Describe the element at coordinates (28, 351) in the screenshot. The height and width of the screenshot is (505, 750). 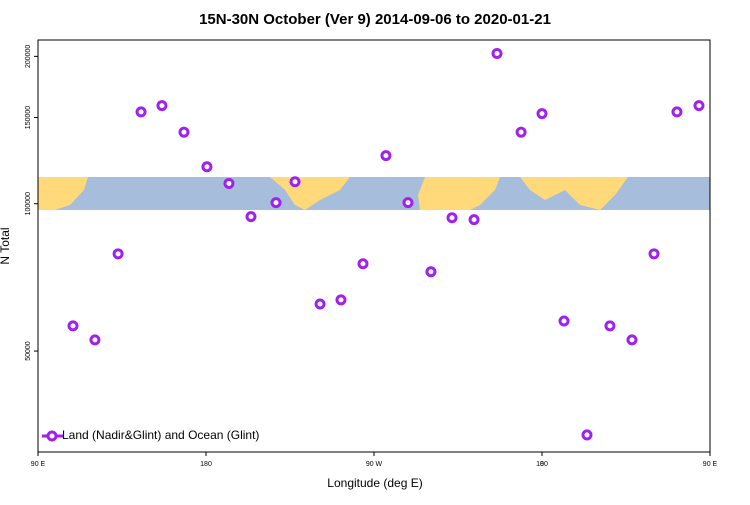
I see `y-tick-label: 50000` at that location.